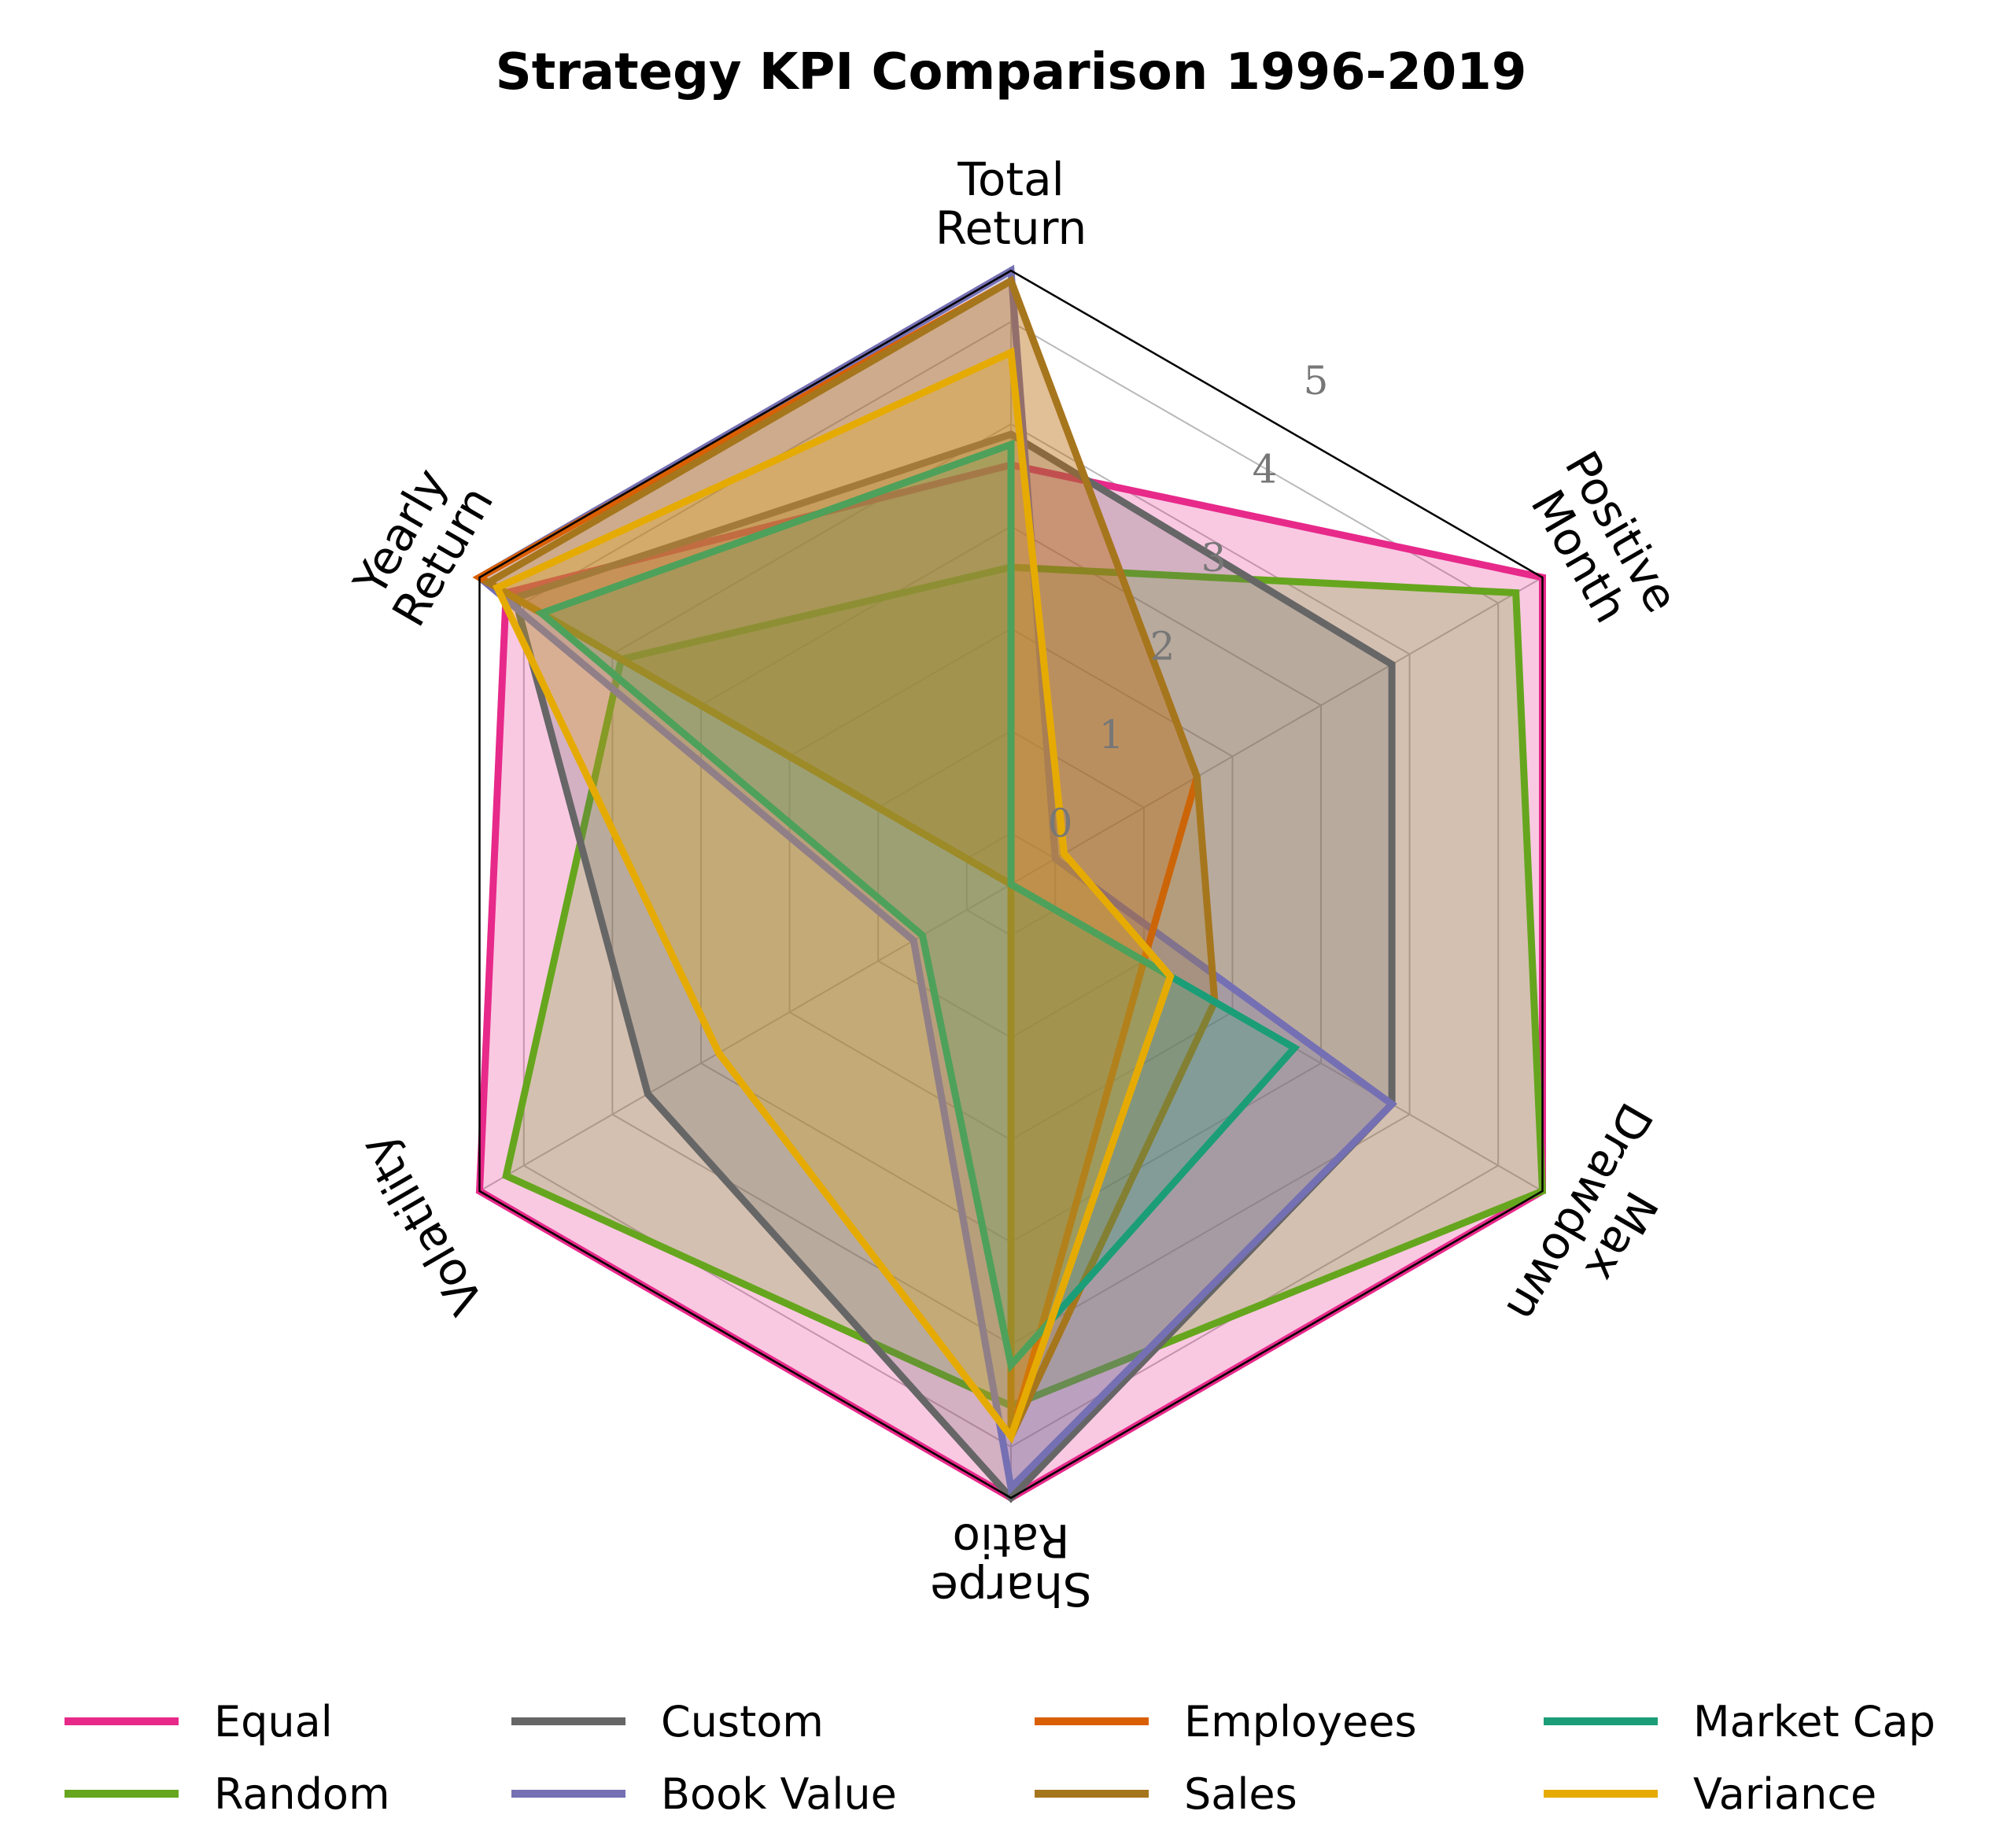 The image size is (2011, 1848). Describe the element at coordinates (1300, 1722) in the screenshot. I see `legend-label: Employees` at that location.